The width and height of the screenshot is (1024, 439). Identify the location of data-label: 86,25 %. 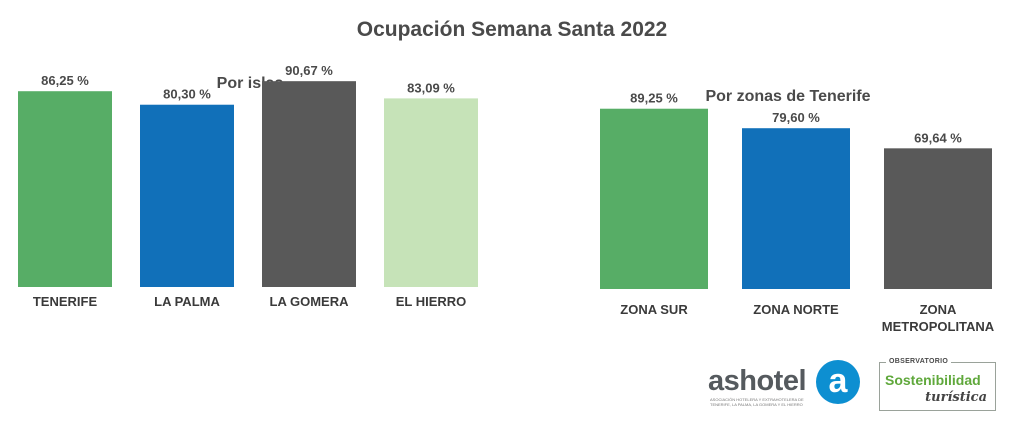
(65, 80).